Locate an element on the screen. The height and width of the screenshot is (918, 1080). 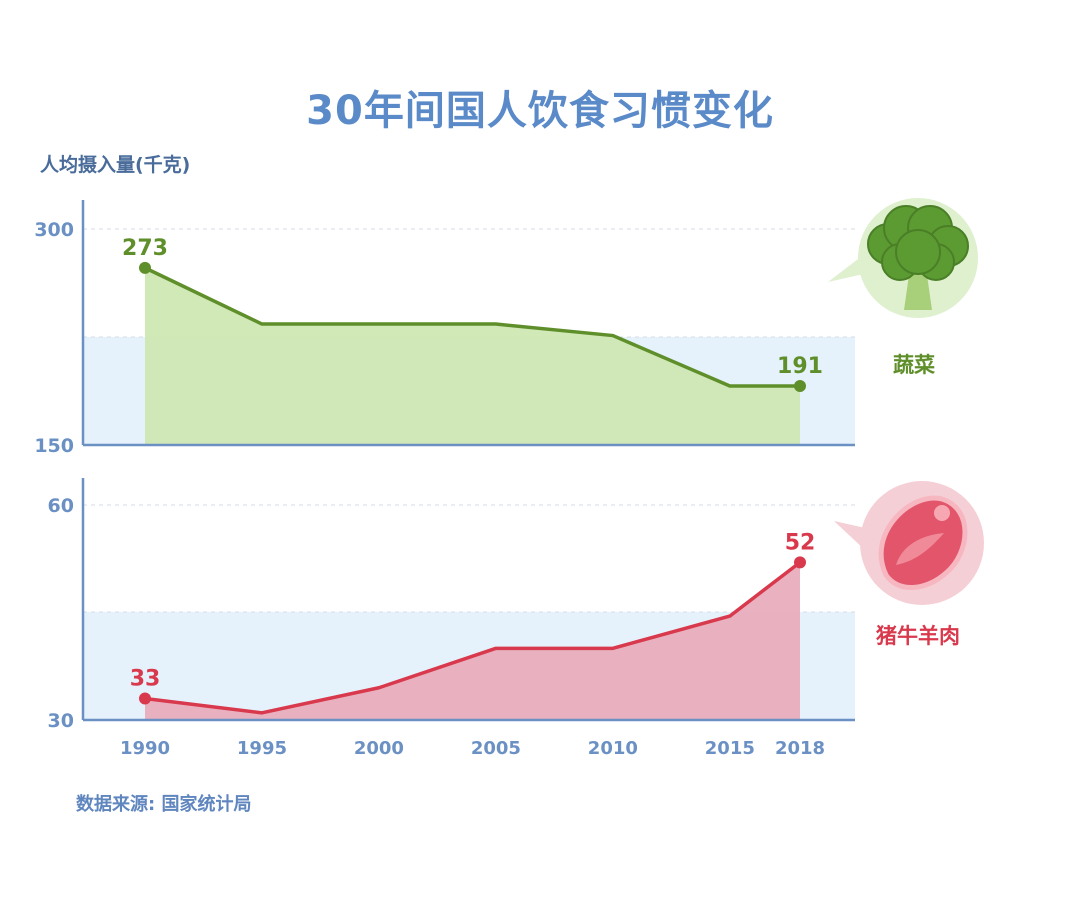
series-name-label: 猪牛羊肉 is located at coordinates (917, 636).